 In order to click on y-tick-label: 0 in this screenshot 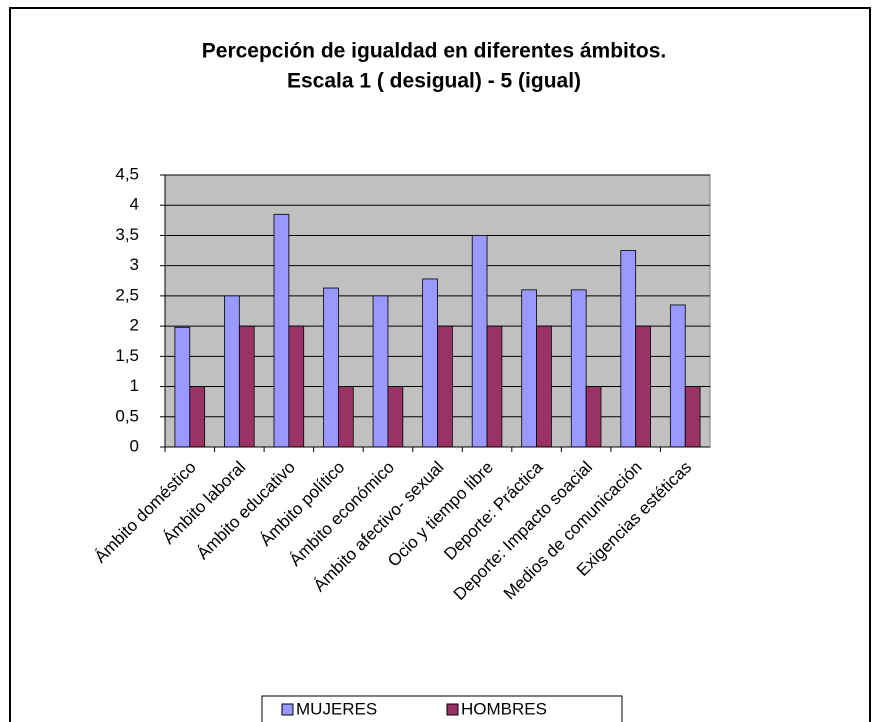, I will do `click(134, 445)`.